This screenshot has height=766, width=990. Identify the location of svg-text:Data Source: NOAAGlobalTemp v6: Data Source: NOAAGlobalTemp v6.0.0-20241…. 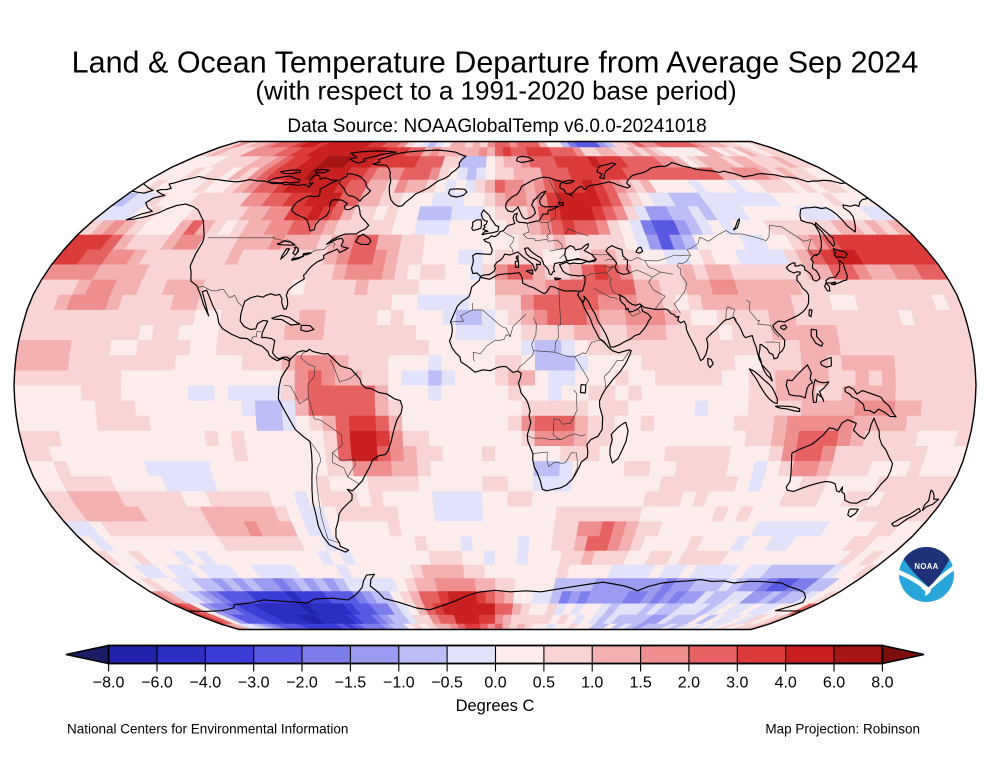
(496, 126).